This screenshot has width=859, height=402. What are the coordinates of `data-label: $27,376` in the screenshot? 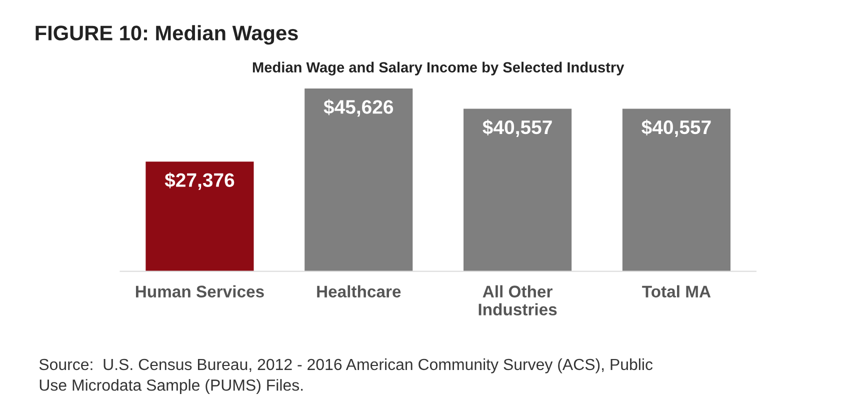 It's located at (199, 181).